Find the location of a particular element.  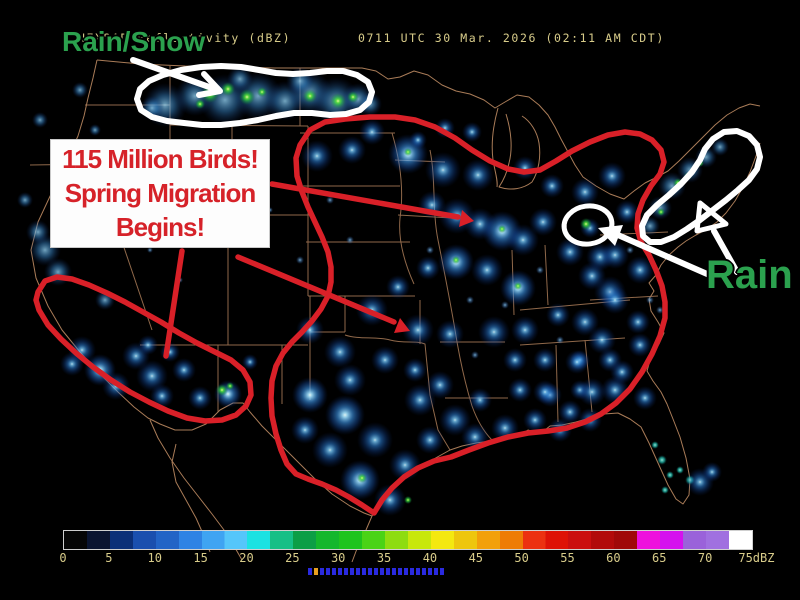

colorbar-tick-label: 60 is located at coordinates (613, 558).